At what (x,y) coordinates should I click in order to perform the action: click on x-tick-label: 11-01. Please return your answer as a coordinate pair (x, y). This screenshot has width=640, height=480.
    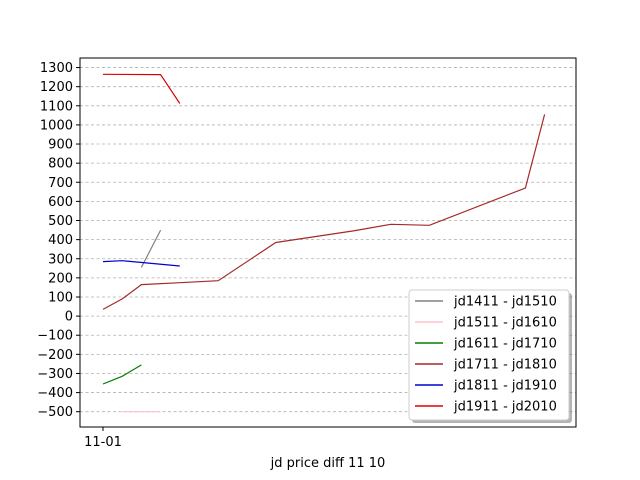
    Looking at the image, I should click on (103, 442).